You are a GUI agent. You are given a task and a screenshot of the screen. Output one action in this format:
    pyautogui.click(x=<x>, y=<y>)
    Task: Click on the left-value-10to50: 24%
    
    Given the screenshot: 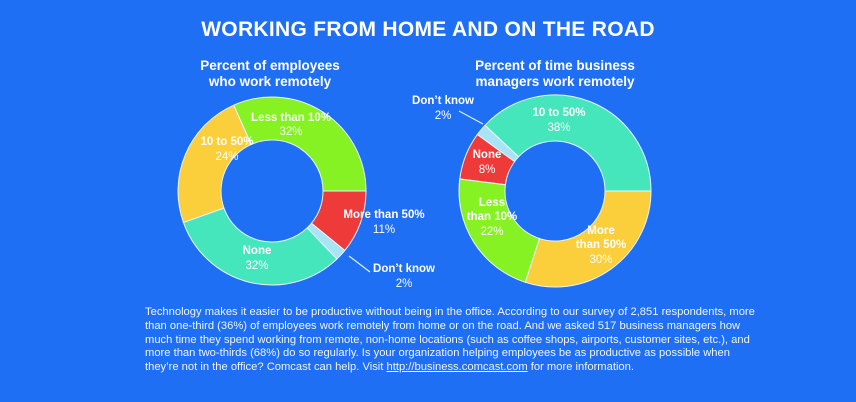 What is the action you would take?
    pyautogui.click(x=226, y=157)
    